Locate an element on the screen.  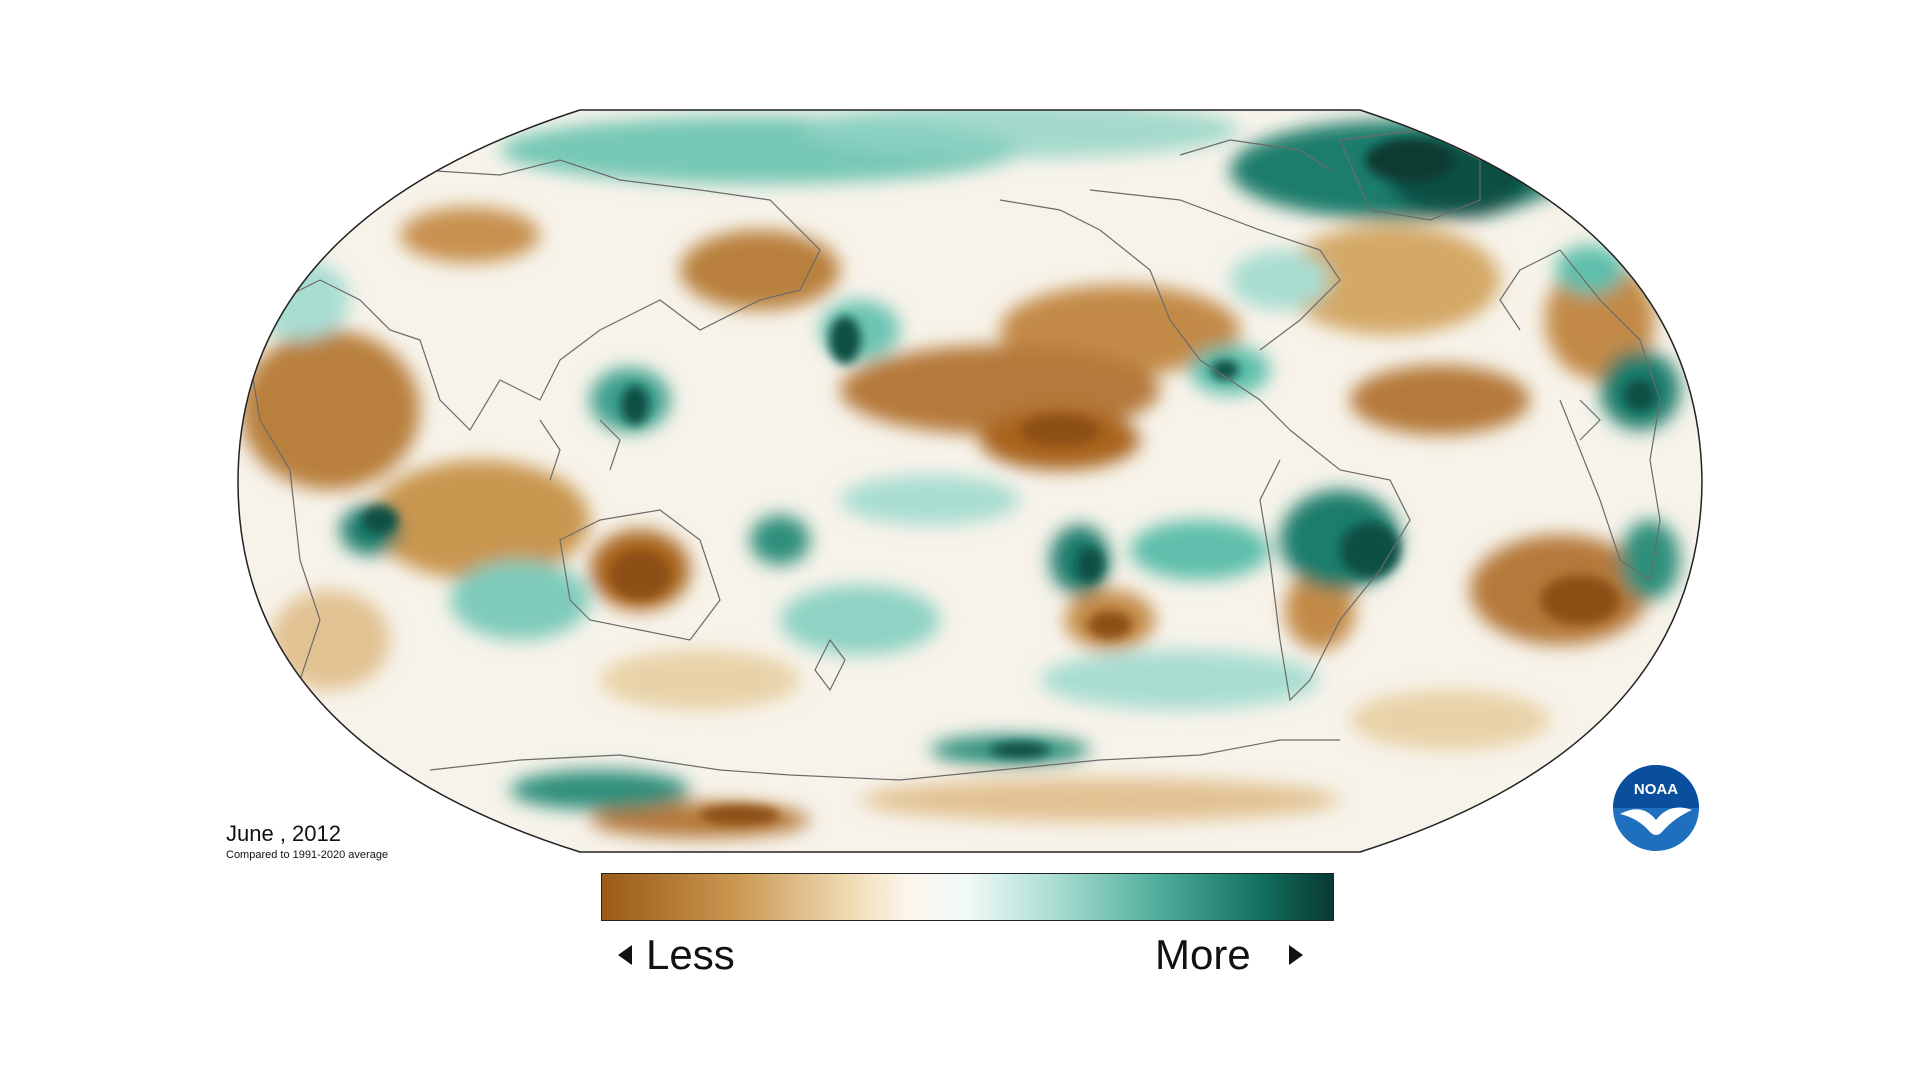
baseline-note: Compared to 1991-2020 average is located at coordinates (307, 855).